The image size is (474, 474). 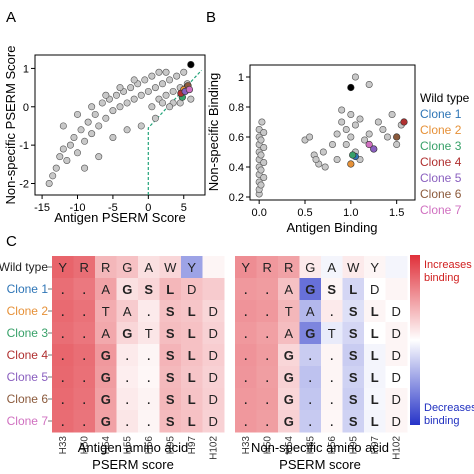 I want to click on heatmap-residue: W, so click(x=353, y=267).